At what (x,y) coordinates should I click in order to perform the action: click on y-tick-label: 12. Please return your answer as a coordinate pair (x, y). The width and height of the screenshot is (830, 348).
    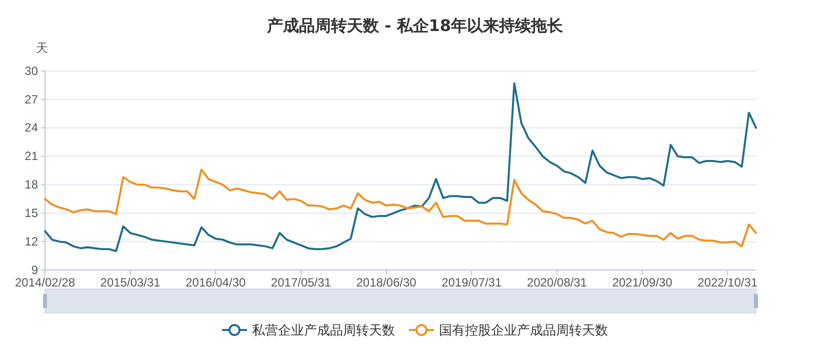
    Looking at the image, I should click on (31, 241).